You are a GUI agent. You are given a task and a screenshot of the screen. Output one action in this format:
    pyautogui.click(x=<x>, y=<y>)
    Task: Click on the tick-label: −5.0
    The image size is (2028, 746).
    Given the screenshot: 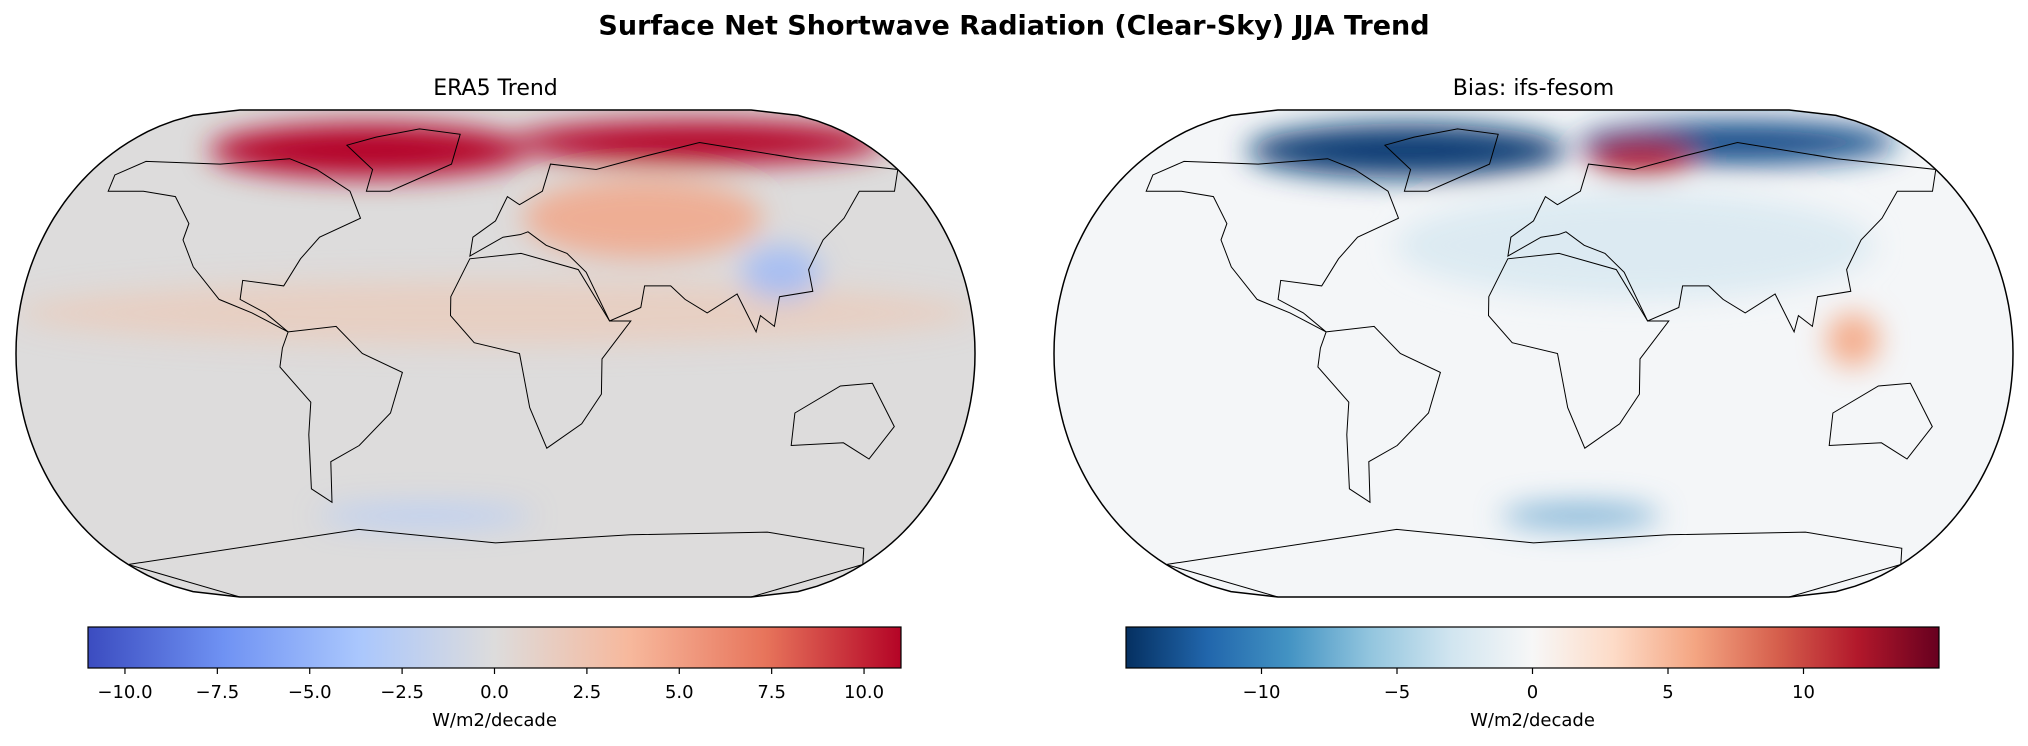 What is the action you would take?
    pyautogui.click(x=310, y=692)
    